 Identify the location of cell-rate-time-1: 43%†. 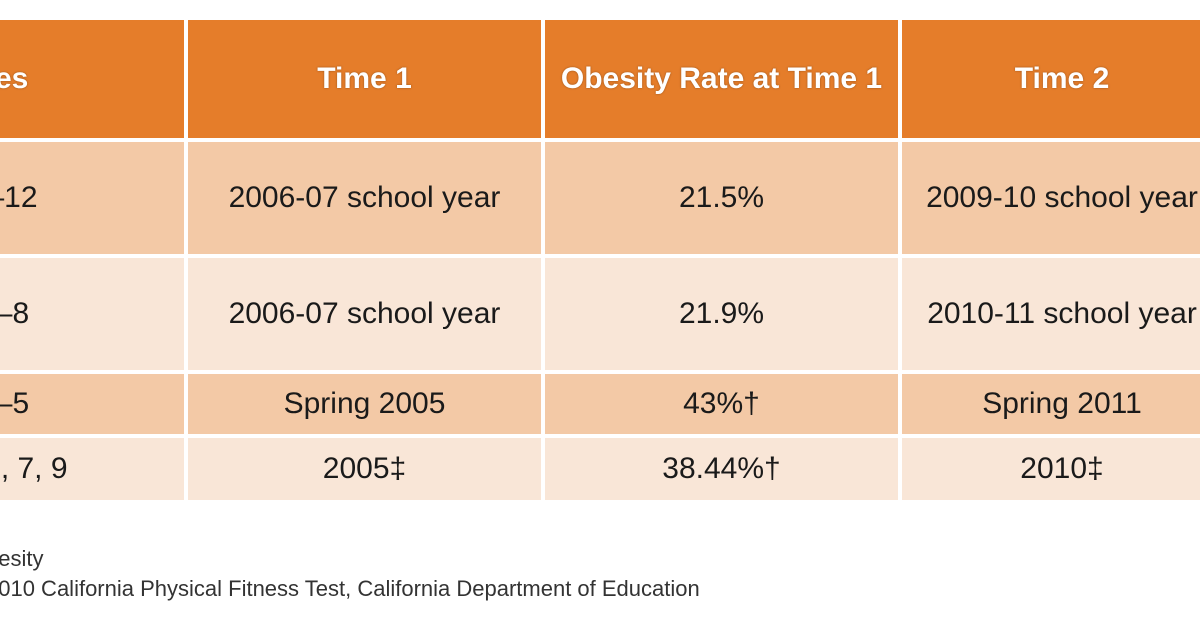
(721, 404).